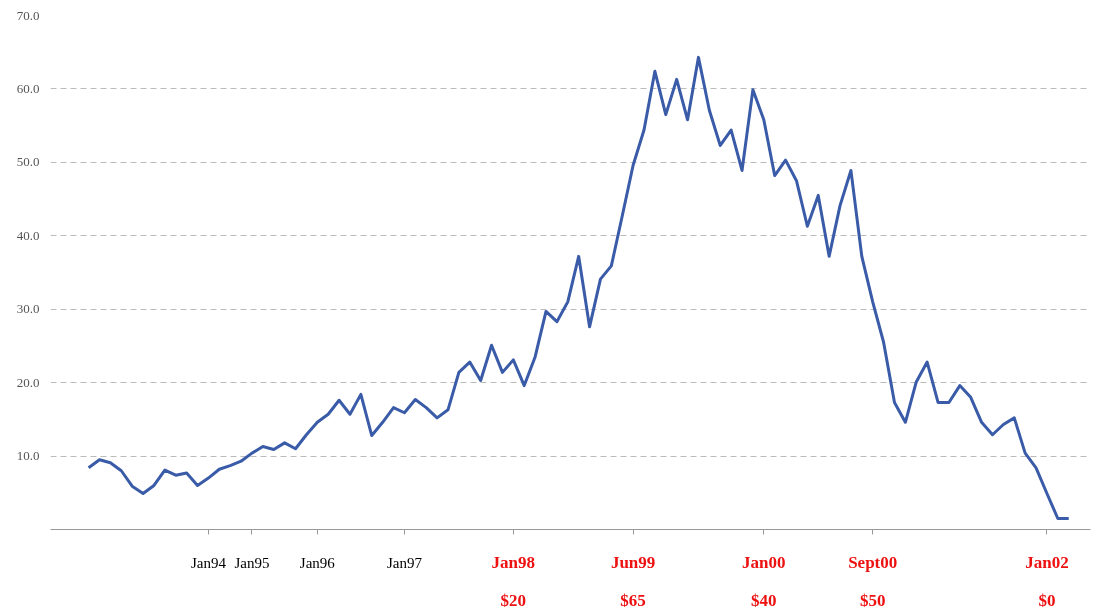 This screenshot has width=1114, height=616. What do you see at coordinates (513, 581) in the screenshot?
I see `x-tick-label: Jan98 $20` at bounding box center [513, 581].